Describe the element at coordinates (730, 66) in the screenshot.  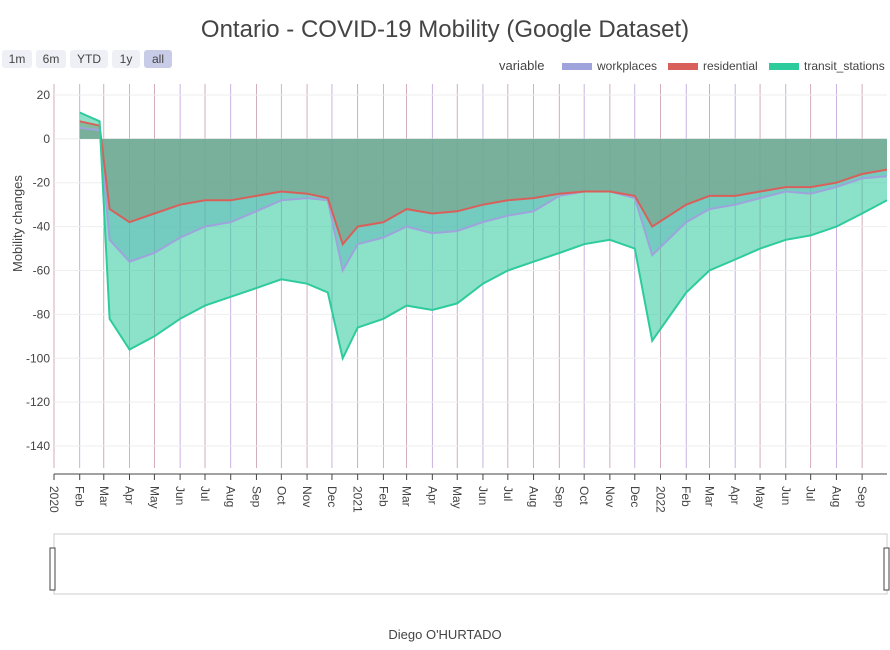
I see `legend-label: residential` at that location.